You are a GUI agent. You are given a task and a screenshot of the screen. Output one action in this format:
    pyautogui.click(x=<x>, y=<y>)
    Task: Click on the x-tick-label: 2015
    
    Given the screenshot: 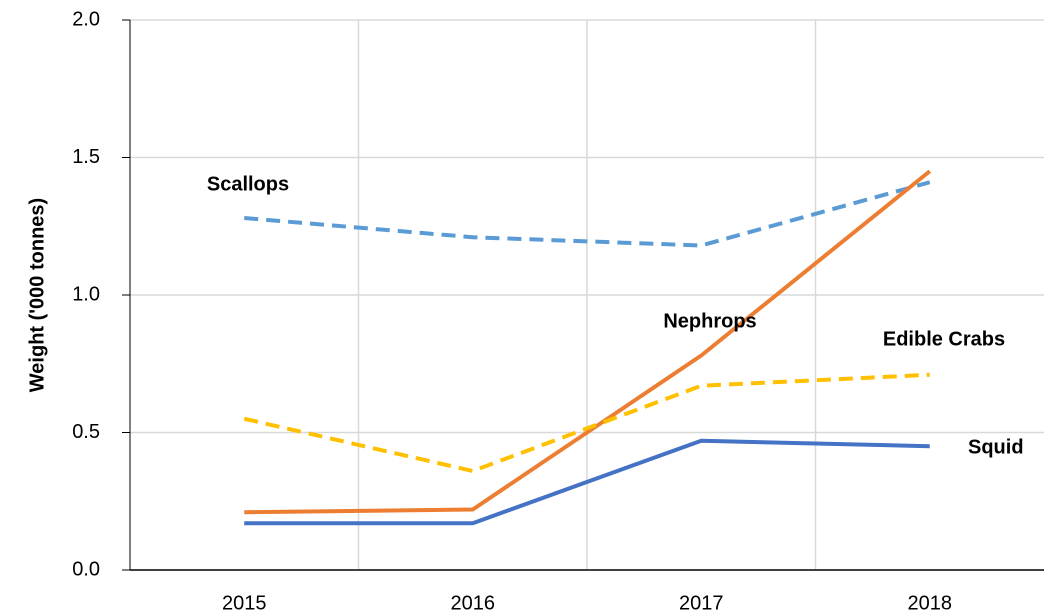 What is the action you would take?
    pyautogui.click(x=244, y=603)
    